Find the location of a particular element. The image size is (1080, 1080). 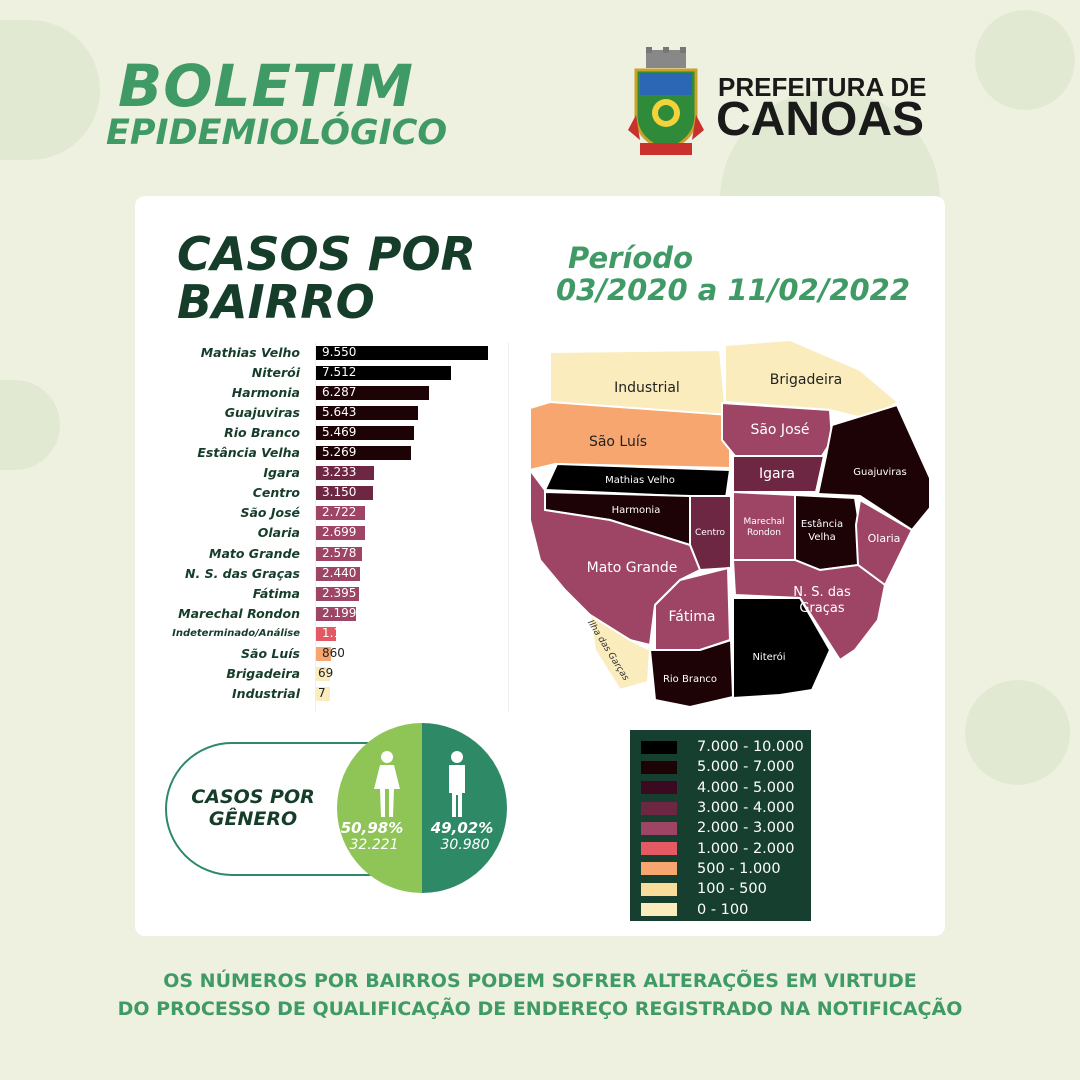

bulletin-subtitle: EPIDEMIOLÓGICO is located at coordinates (277, 133).